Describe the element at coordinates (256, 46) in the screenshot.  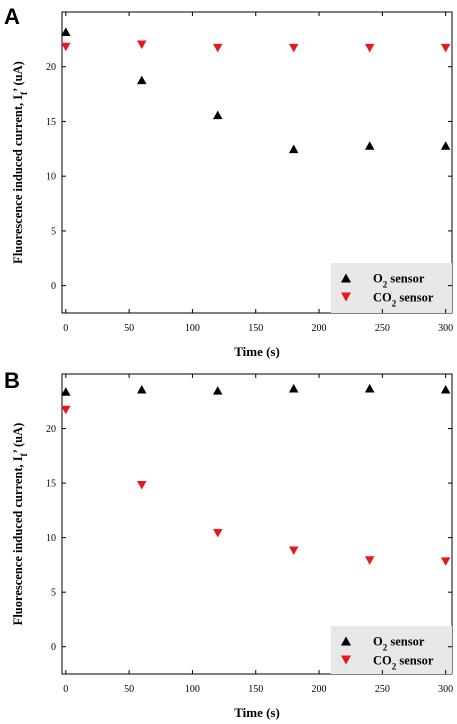
I see `series-co2` at that location.